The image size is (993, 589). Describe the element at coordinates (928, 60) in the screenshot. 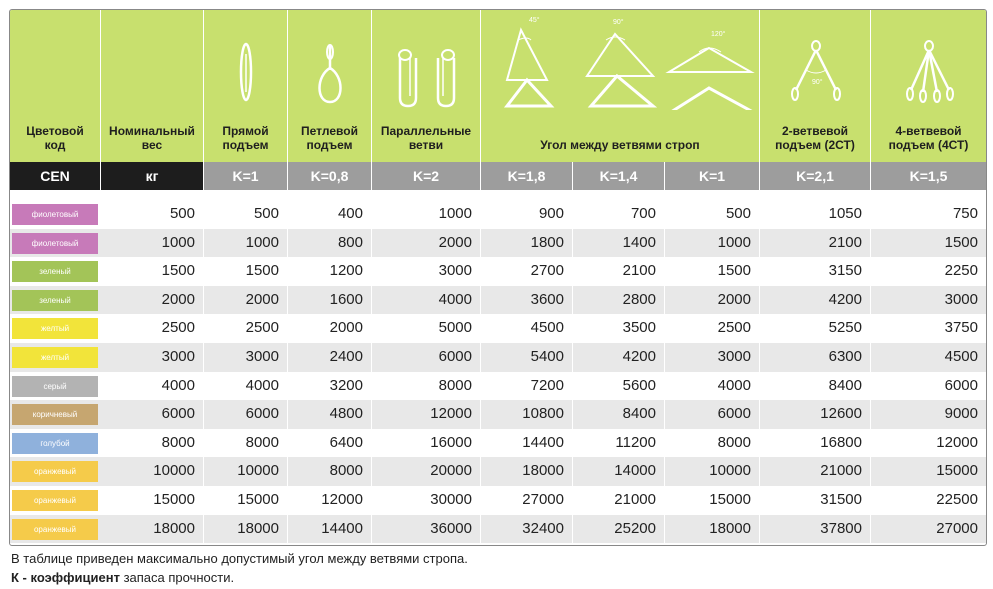

I see `four-branch-icon` at that location.